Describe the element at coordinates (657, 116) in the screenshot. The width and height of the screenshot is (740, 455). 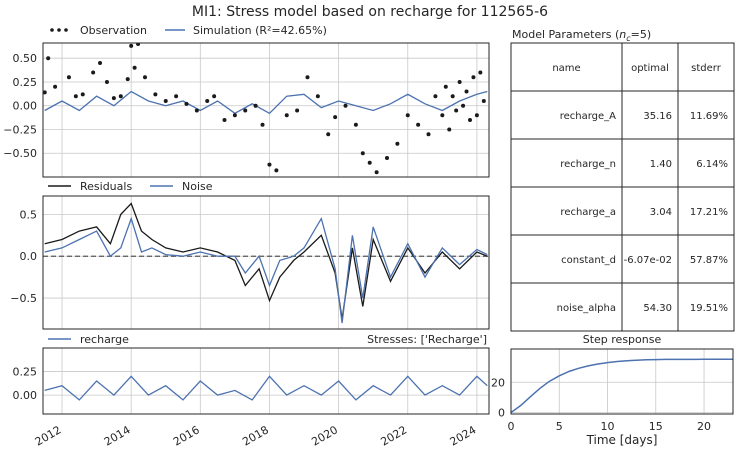
I see `table-cell: 35.16` at that location.